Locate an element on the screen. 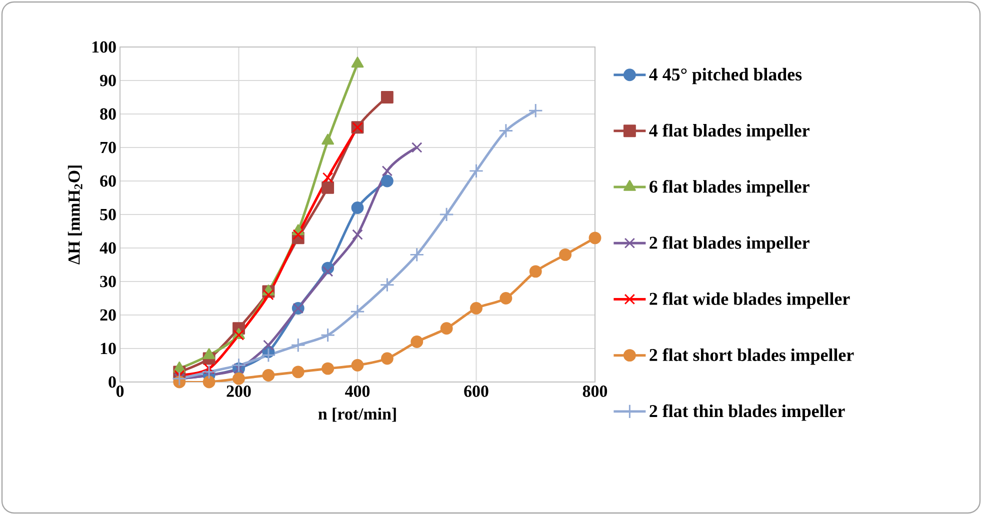 This screenshot has height=515, width=982. legend-label: 2 flat blades impeller is located at coordinates (730, 244).